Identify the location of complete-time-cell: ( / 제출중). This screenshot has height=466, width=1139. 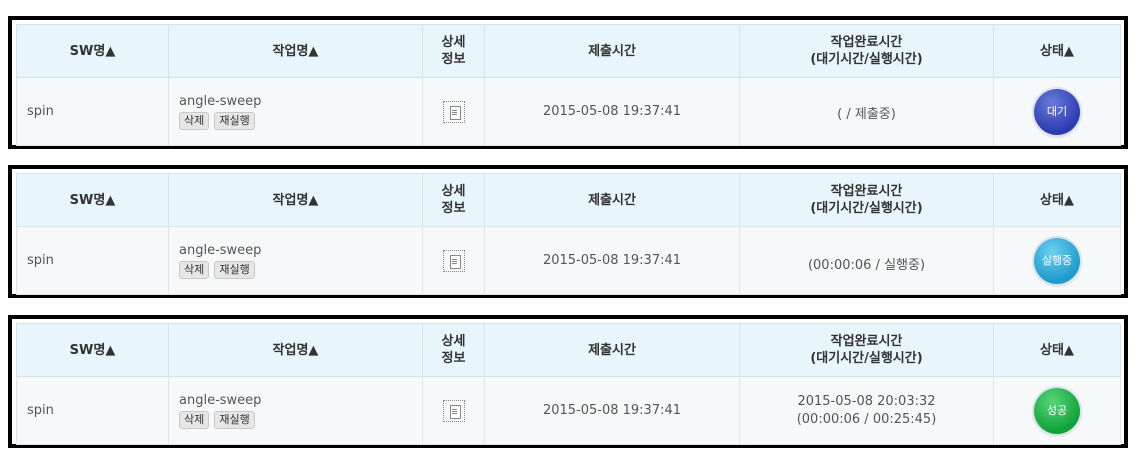
(866, 111).